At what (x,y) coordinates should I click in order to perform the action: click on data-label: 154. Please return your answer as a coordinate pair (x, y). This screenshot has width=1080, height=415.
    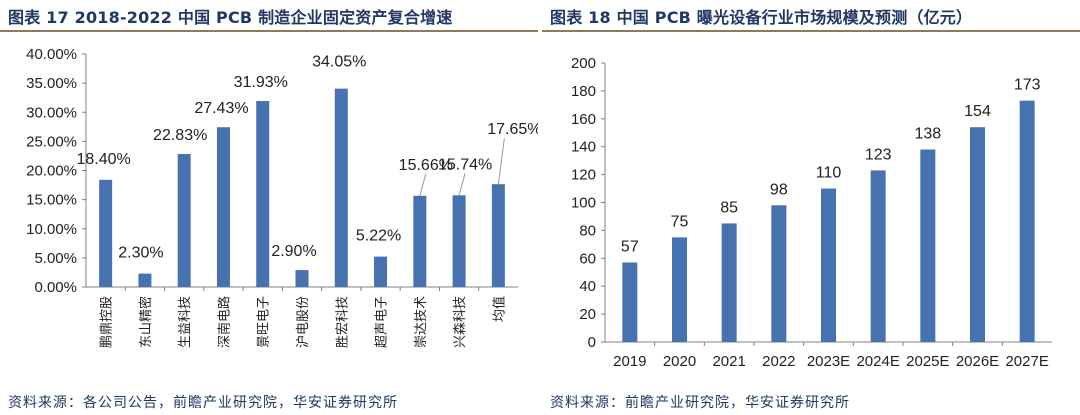
    Looking at the image, I should click on (977, 111).